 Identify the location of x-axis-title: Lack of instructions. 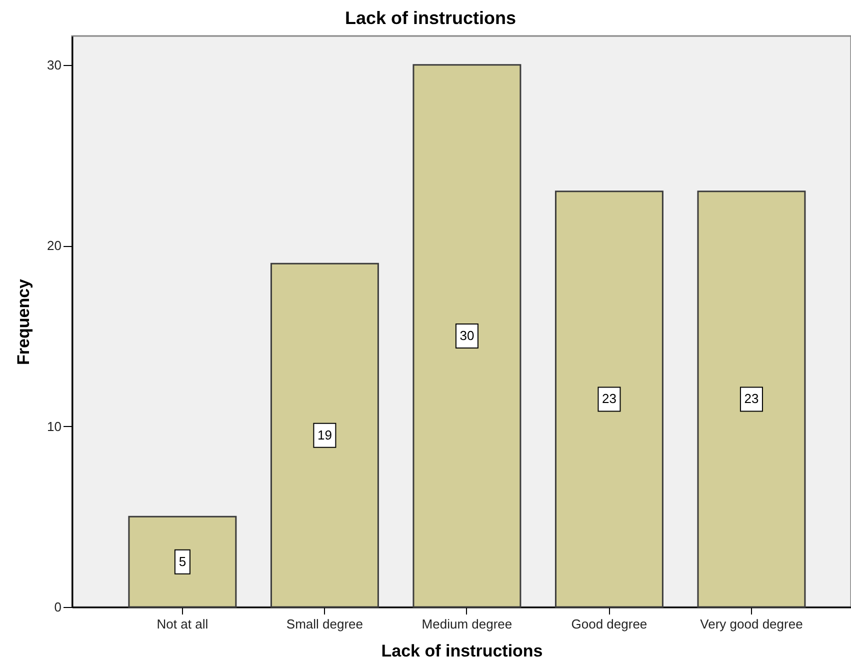
(462, 651).